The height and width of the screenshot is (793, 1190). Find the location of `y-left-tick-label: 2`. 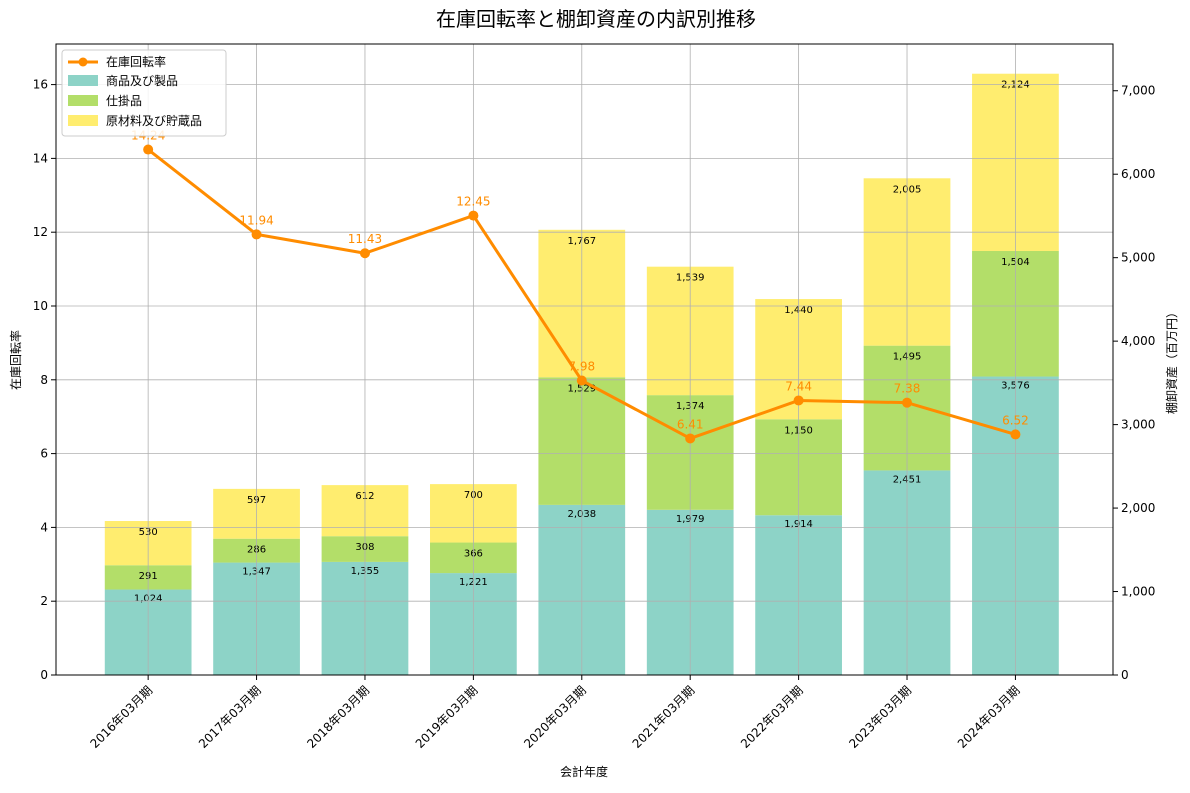

y-left-tick-label: 2 is located at coordinates (44, 601).